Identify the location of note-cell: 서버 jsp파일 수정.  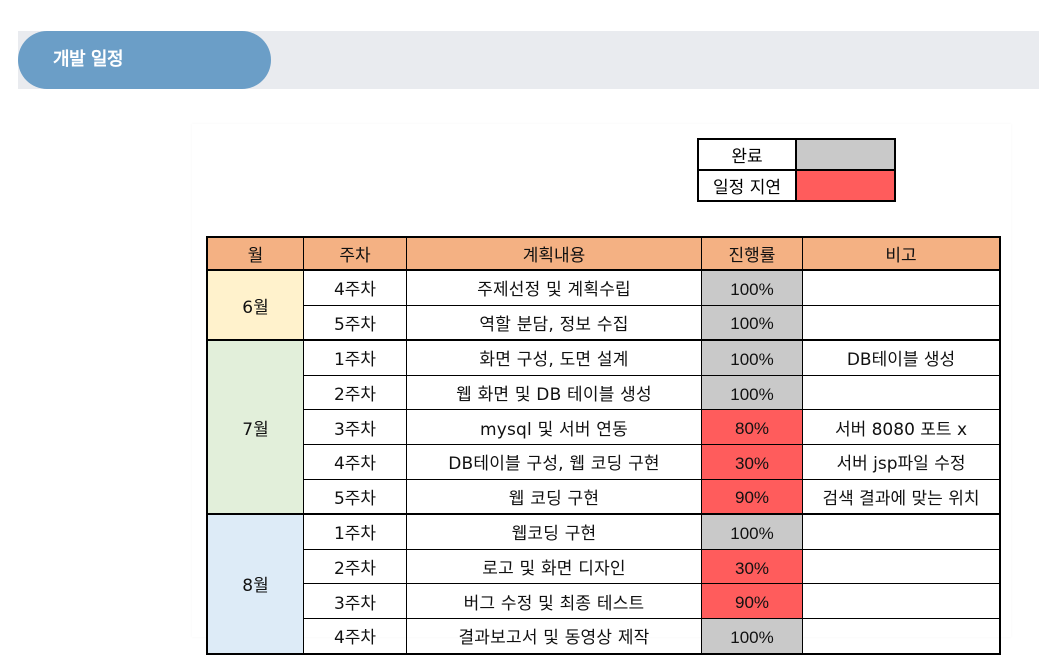
(901, 461).